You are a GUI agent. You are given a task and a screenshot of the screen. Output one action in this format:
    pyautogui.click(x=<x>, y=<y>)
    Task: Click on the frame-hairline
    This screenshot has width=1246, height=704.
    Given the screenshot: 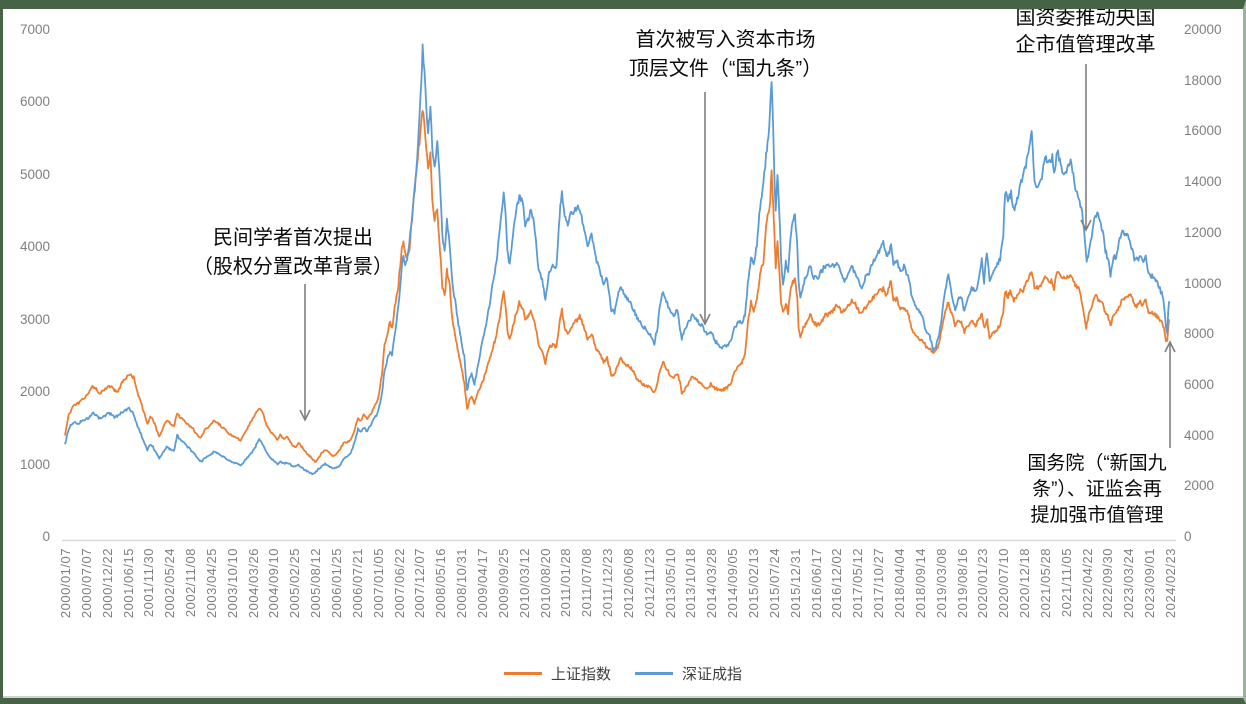 What is the action you would take?
    pyautogui.click(x=623, y=697)
    